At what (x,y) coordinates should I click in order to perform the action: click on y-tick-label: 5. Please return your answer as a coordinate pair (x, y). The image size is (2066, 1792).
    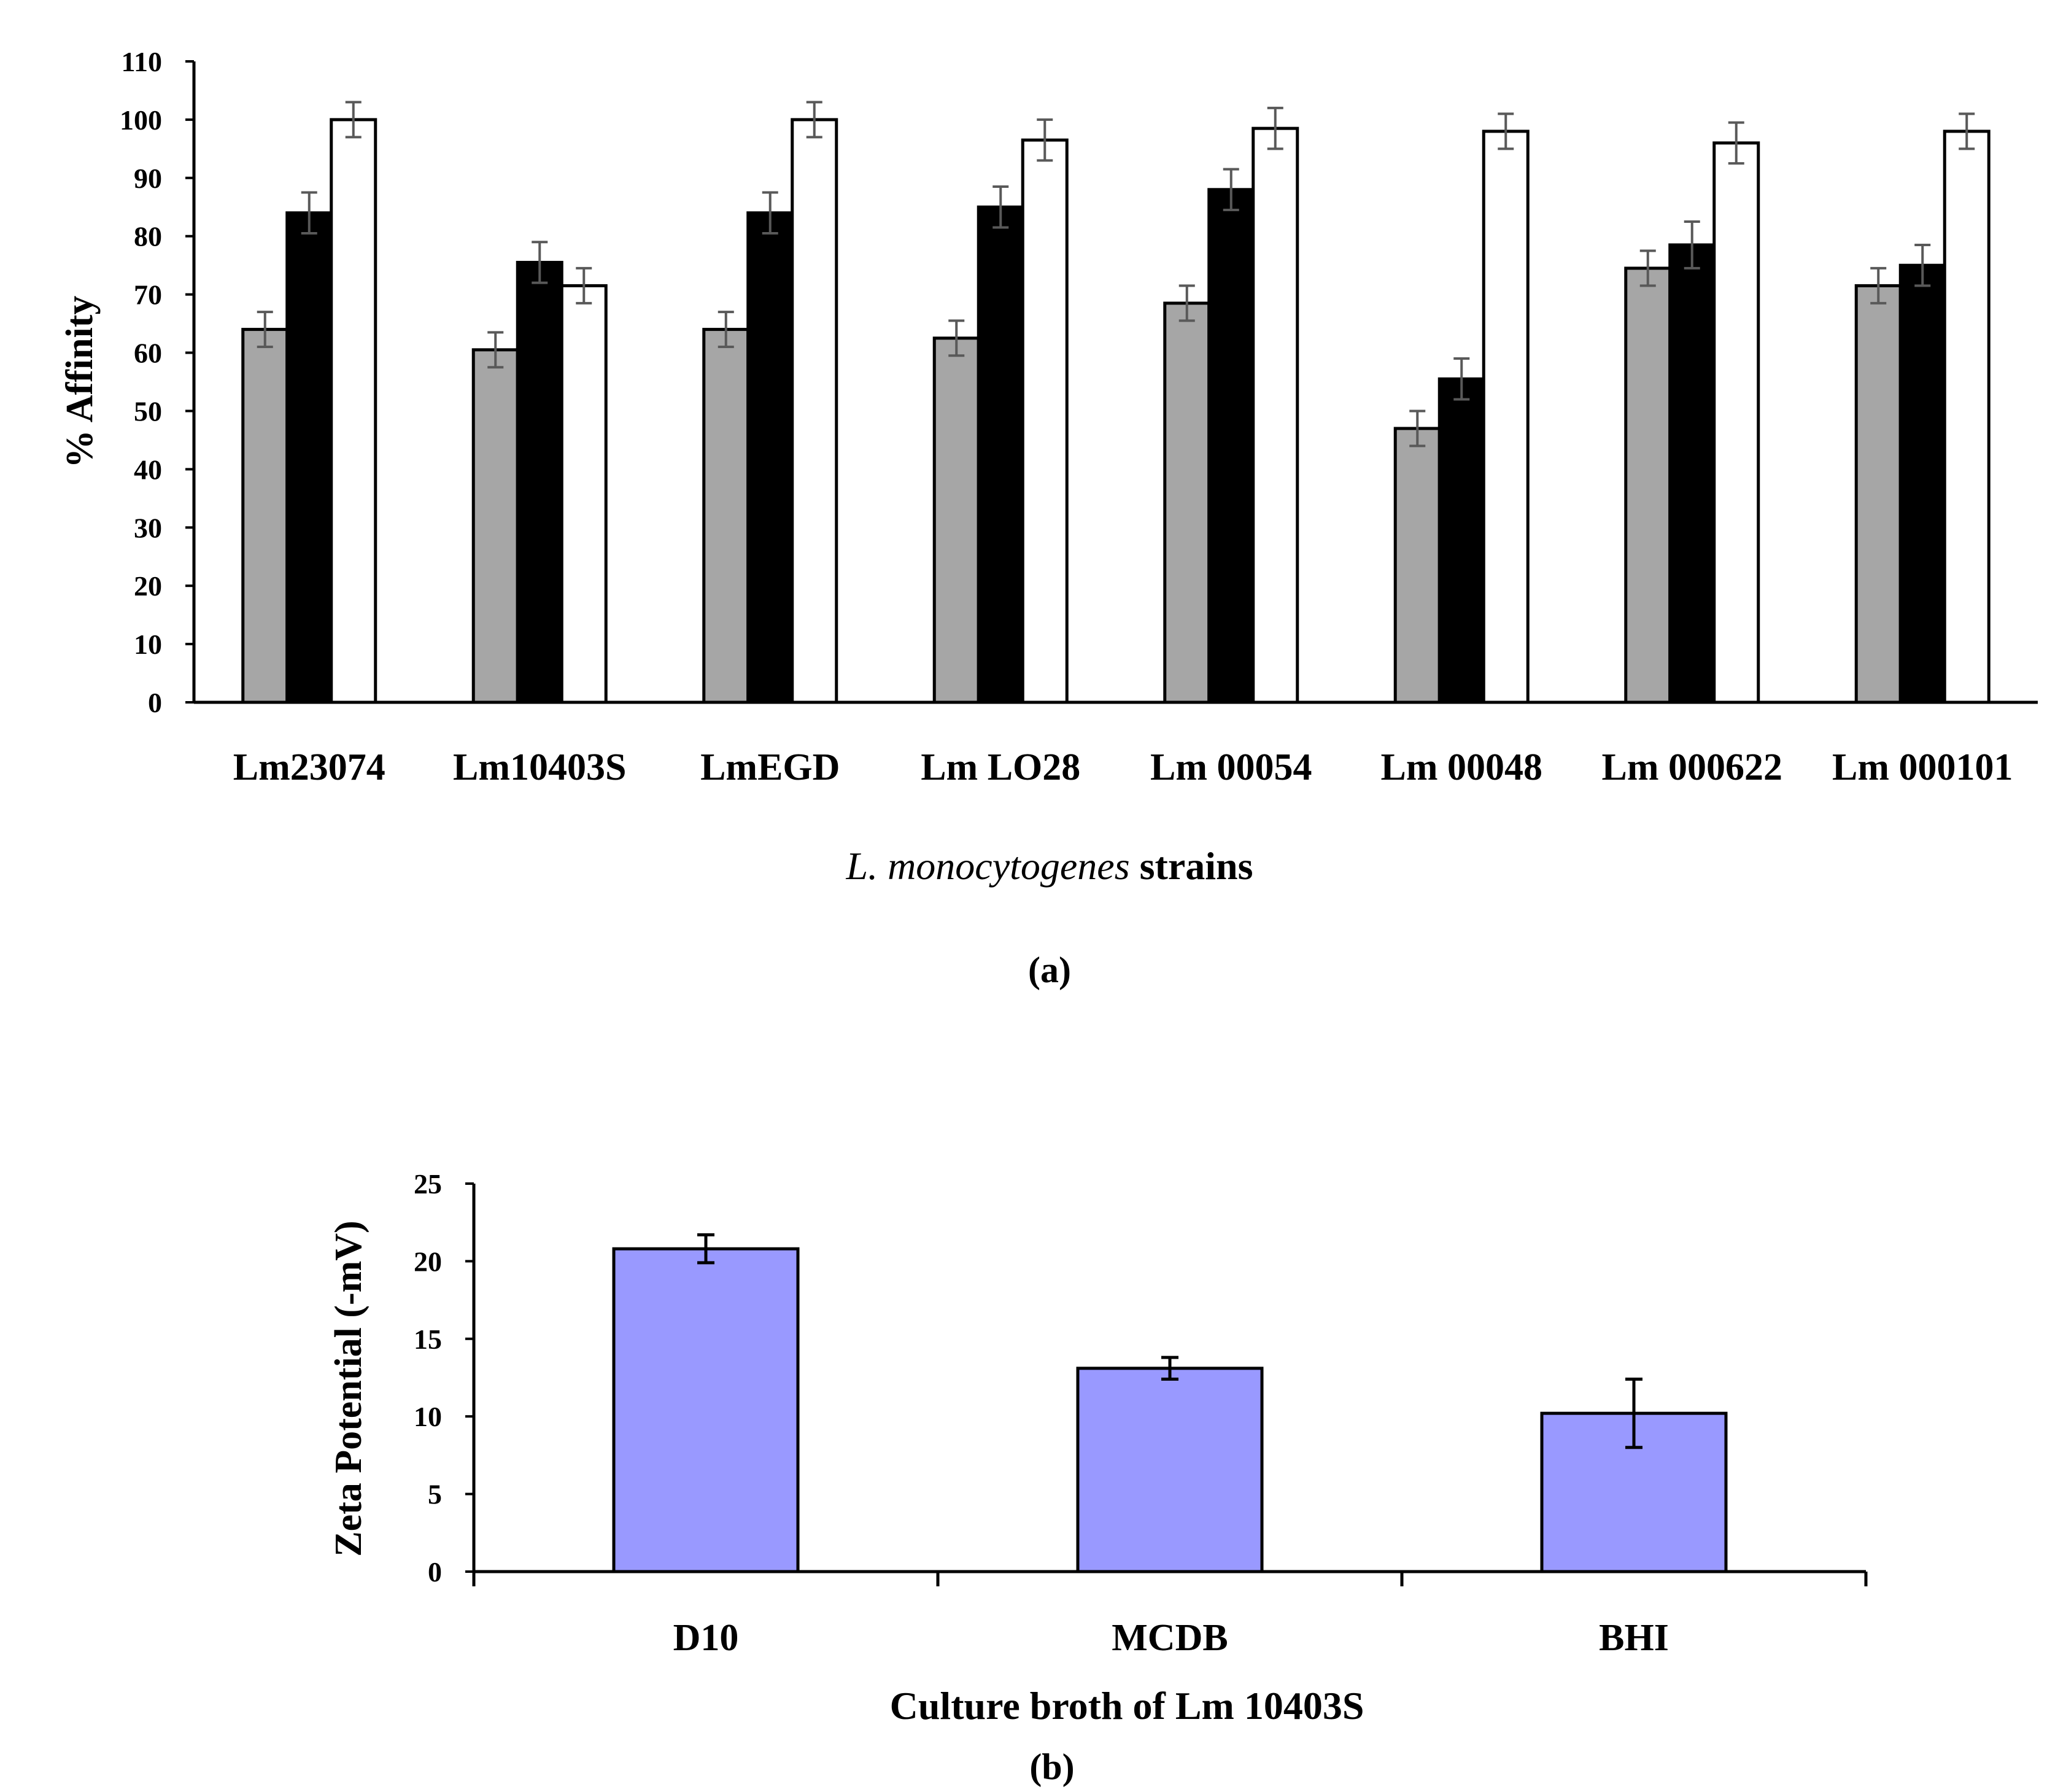
    Looking at the image, I should click on (435, 1494).